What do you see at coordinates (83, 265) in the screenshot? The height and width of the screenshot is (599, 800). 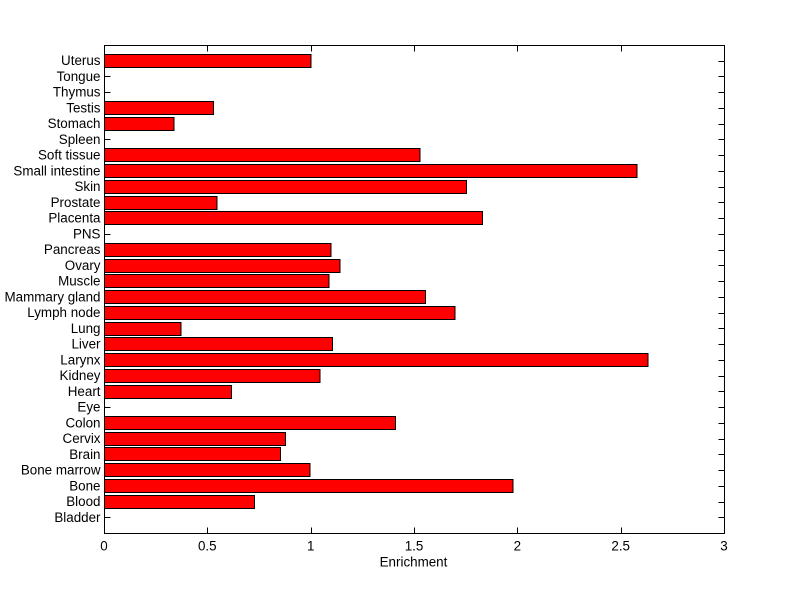 I see `svg-text: Ovary` at bounding box center [83, 265].